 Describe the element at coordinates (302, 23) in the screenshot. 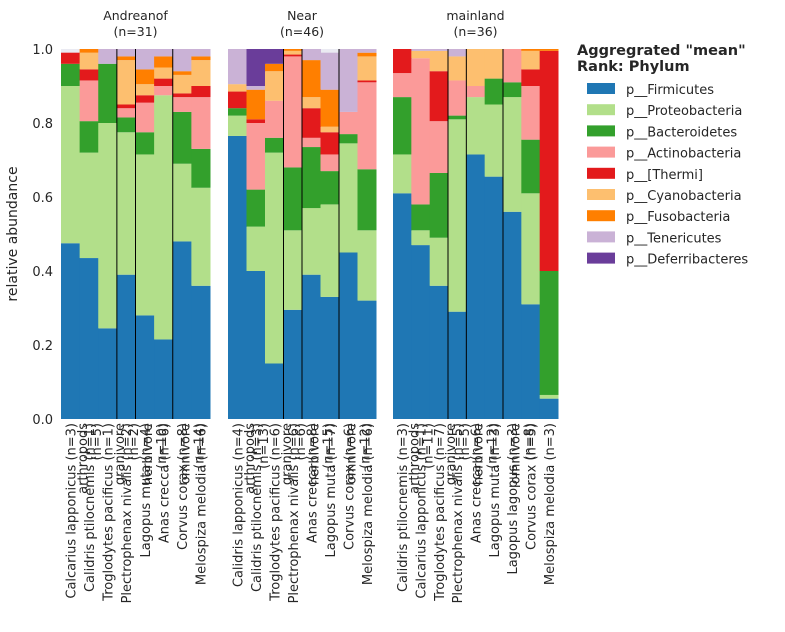

I see `panel-title: Near (n=46)` at that location.